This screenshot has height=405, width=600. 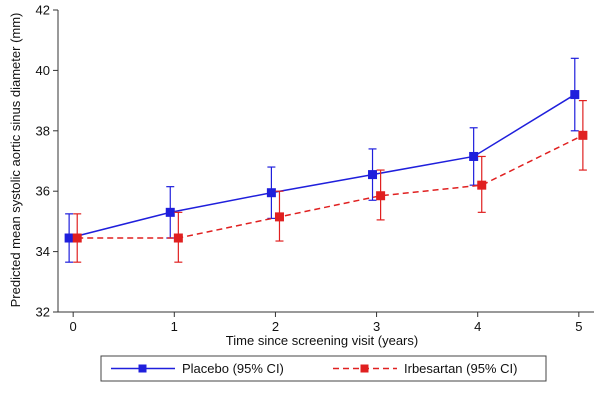 What do you see at coordinates (174, 326) in the screenshot?
I see `x-tick-label: 1` at bounding box center [174, 326].